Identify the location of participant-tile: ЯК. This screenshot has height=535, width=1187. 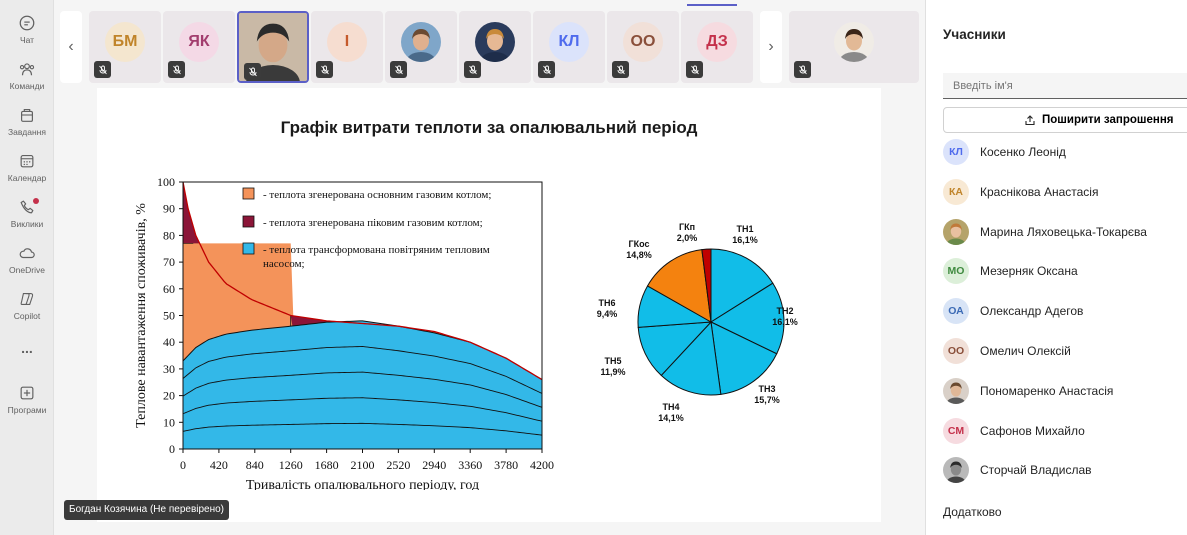
(199, 47).